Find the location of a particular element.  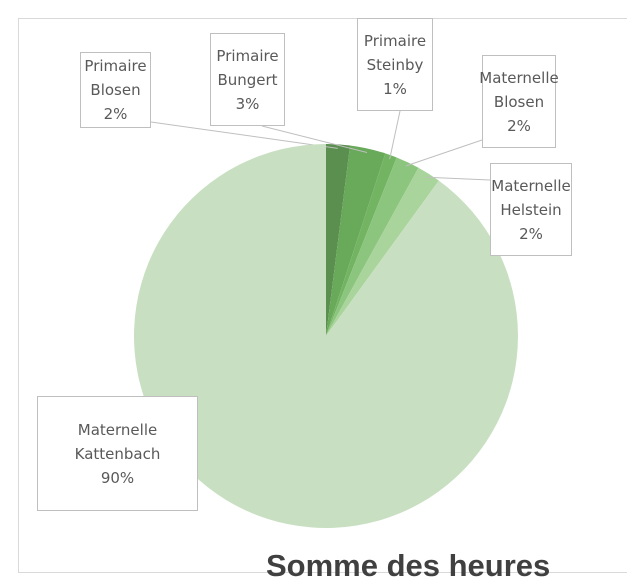

data-label: Primaire Bungert 3% is located at coordinates (247, 79).